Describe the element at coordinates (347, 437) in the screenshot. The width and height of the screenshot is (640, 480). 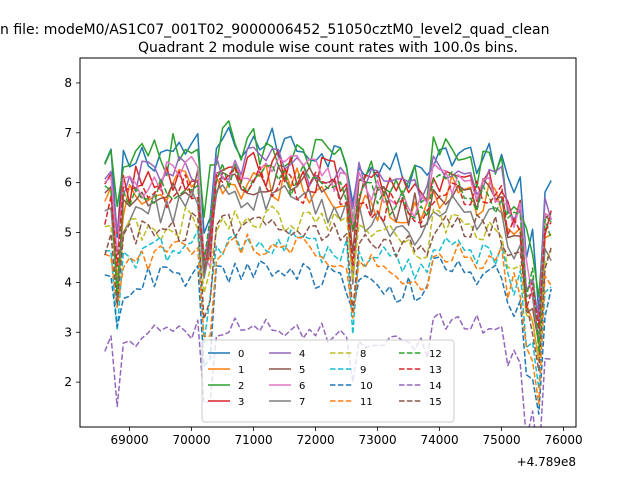
I see `x-axis: 69000 70000 71000 72000 73000 74000 75000 76000` at that location.